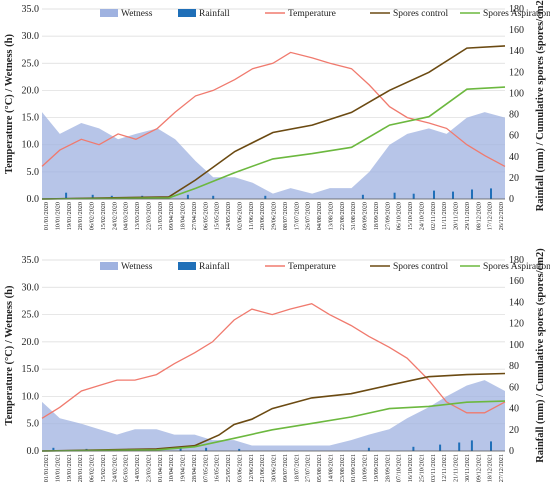 This screenshot has height=502, width=550. I want to click on x-tick-label: 03/11/2021, so click(433, 468).